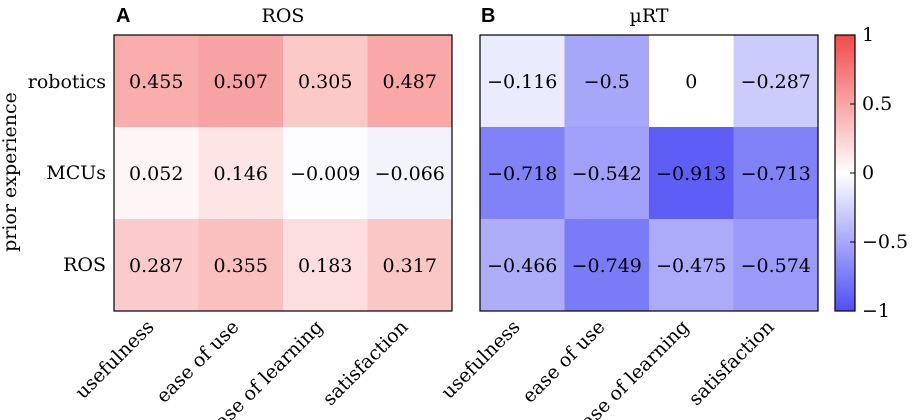  I want to click on cell-value-label: −0.749, so click(607, 266).